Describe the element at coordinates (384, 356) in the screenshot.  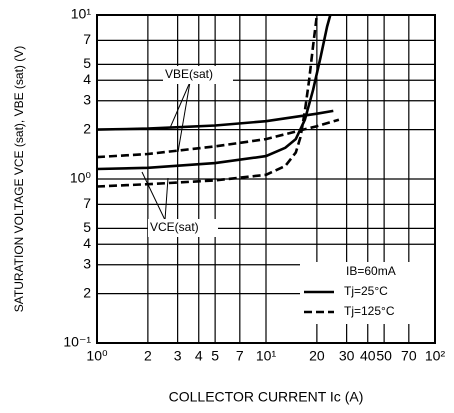
I see `x-tick-label: 50` at that location.